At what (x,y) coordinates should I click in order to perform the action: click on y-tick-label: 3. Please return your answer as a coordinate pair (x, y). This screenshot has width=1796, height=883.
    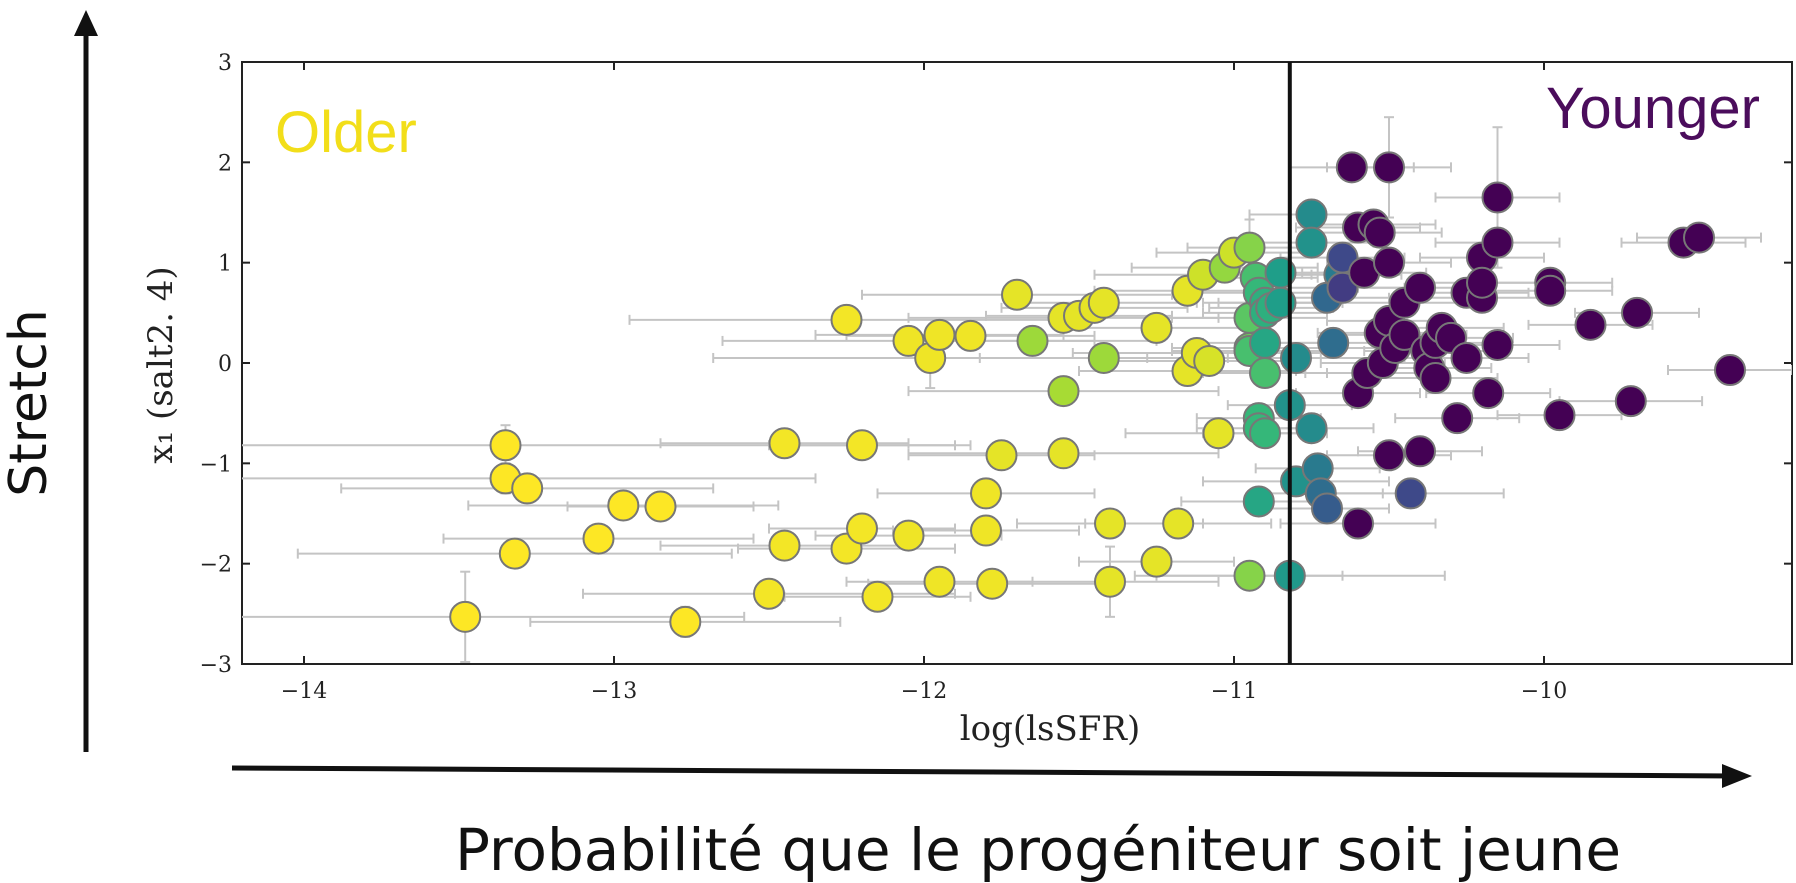
    Looking at the image, I should click on (225, 63).